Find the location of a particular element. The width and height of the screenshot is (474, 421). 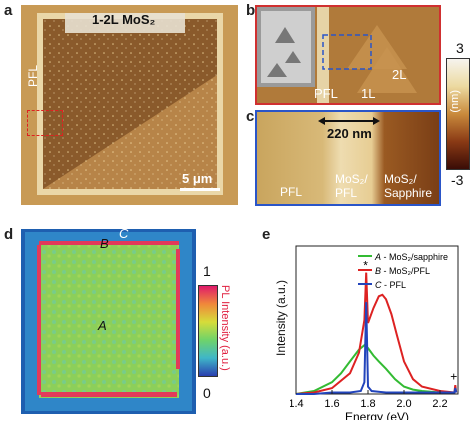

panel-d-point-a: A is located at coordinates (102, 325).